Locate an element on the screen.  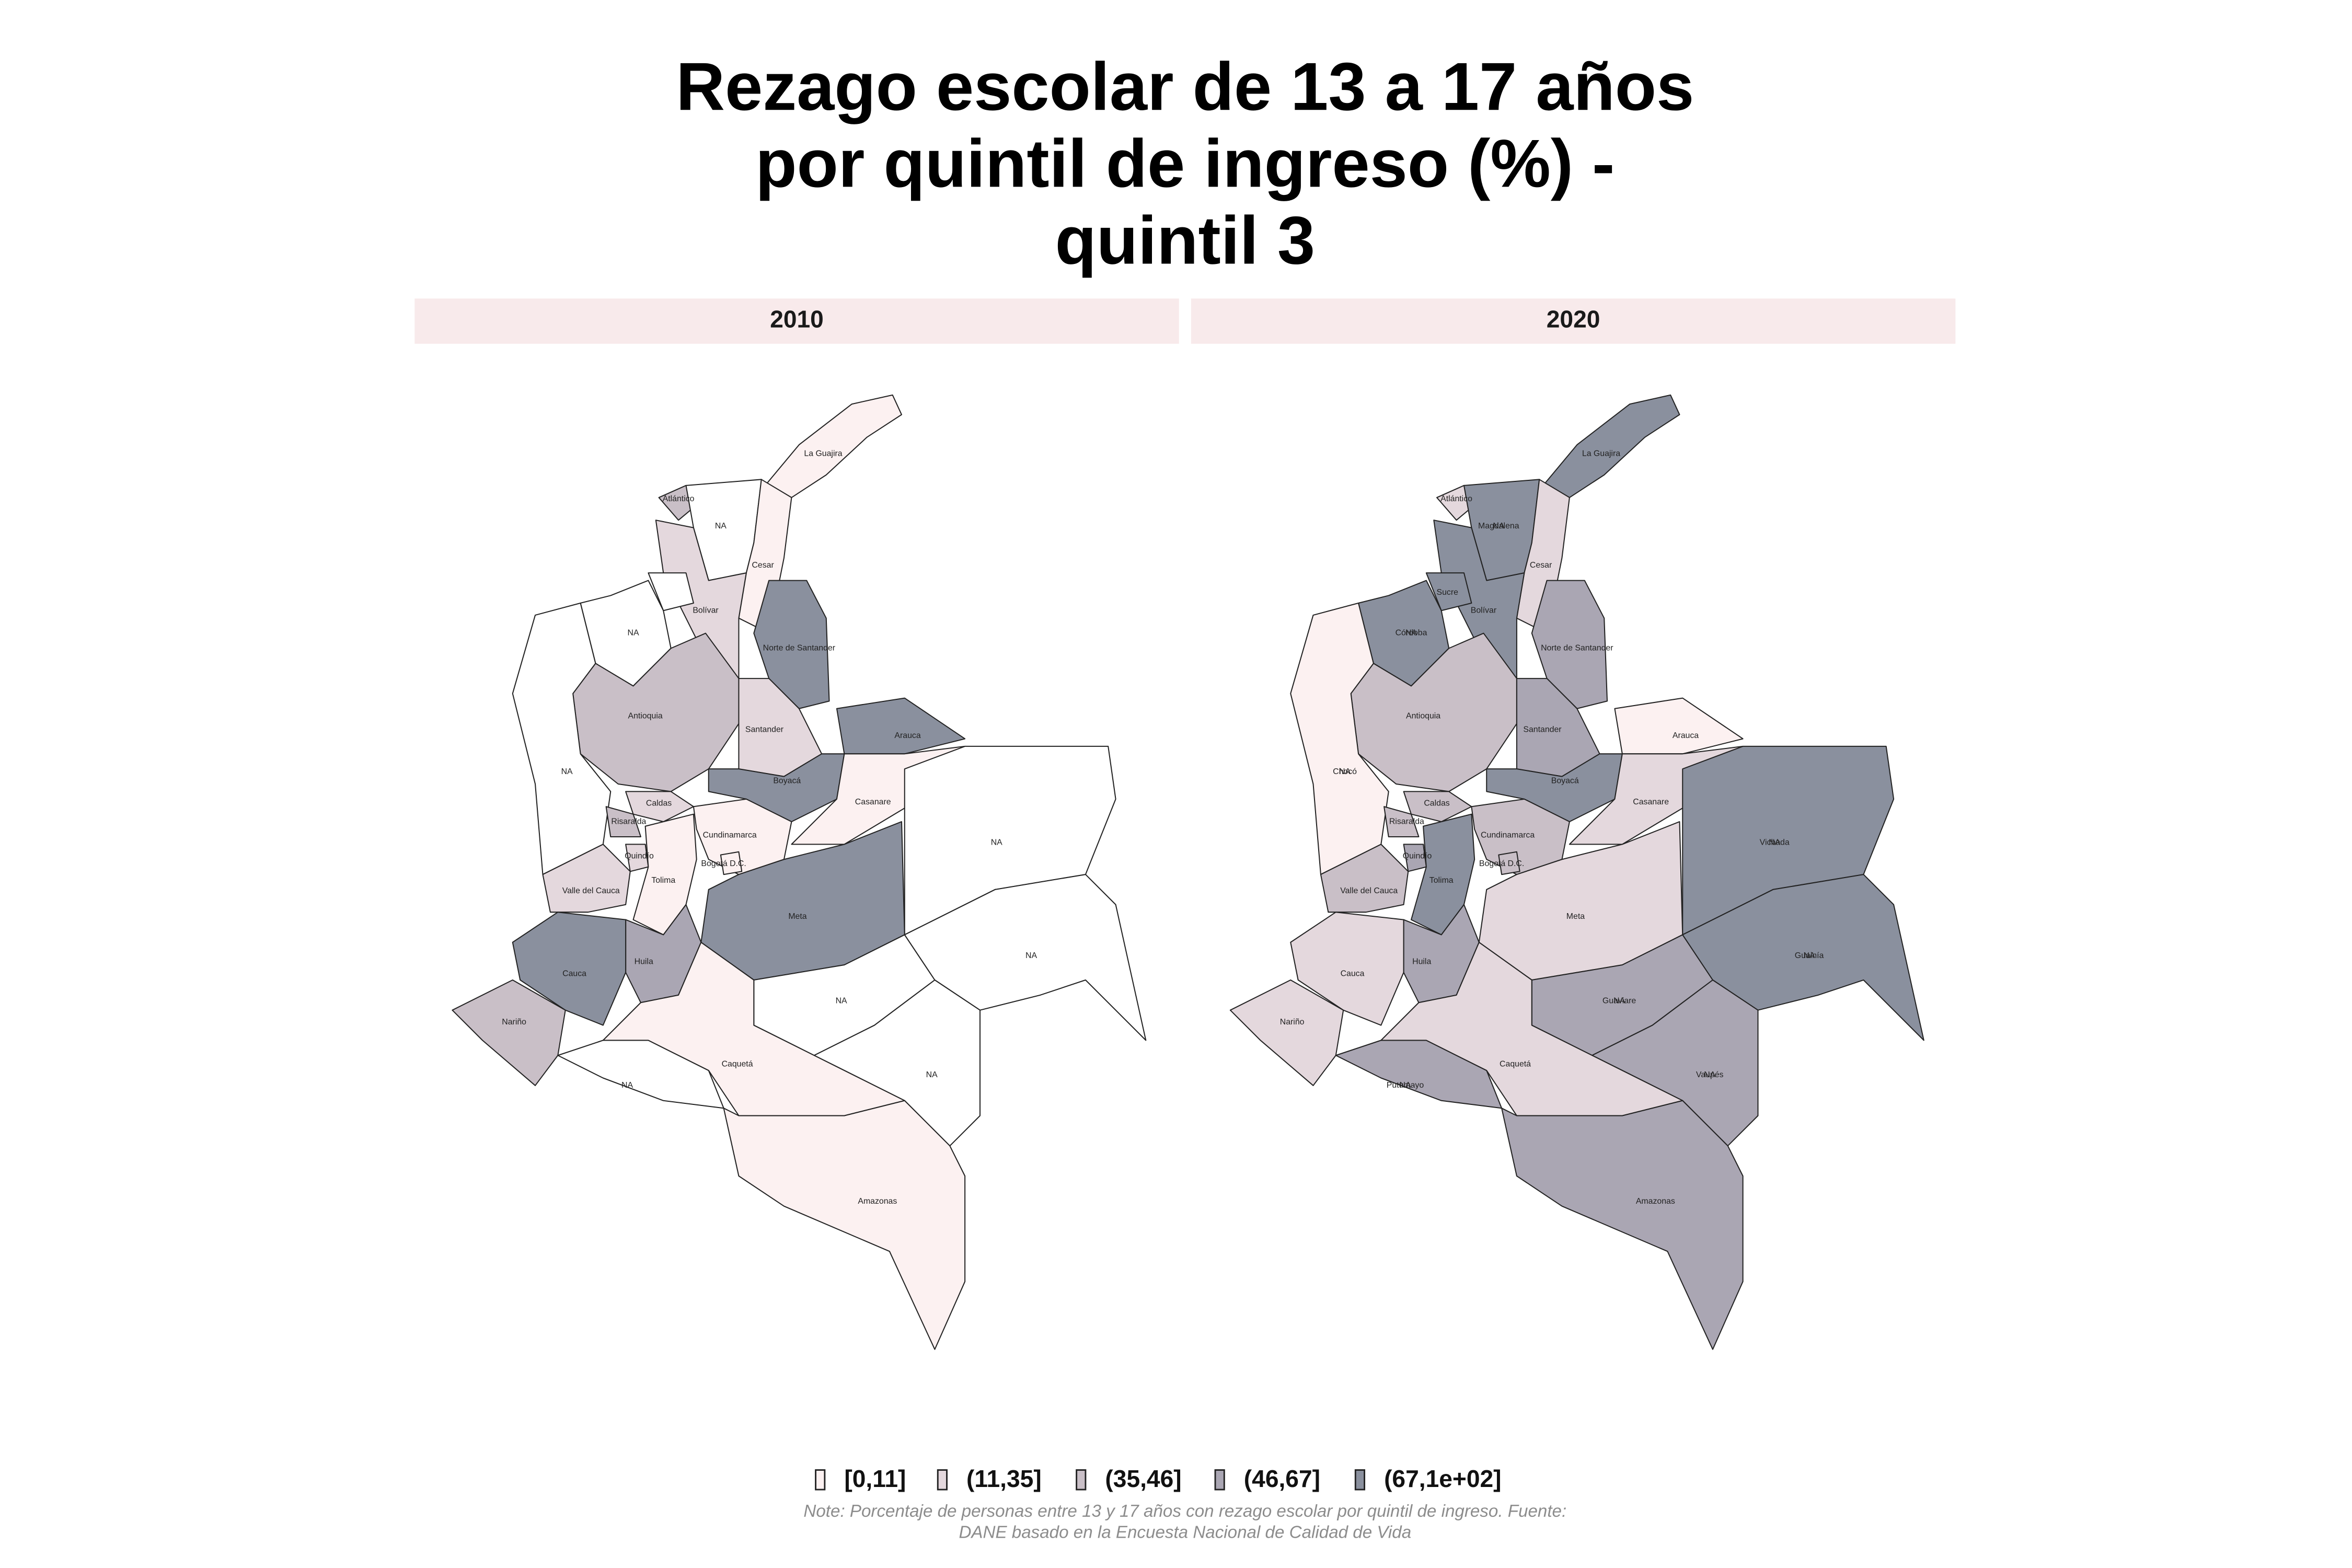
department-label: Guaviare is located at coordinates (1619, 1001).